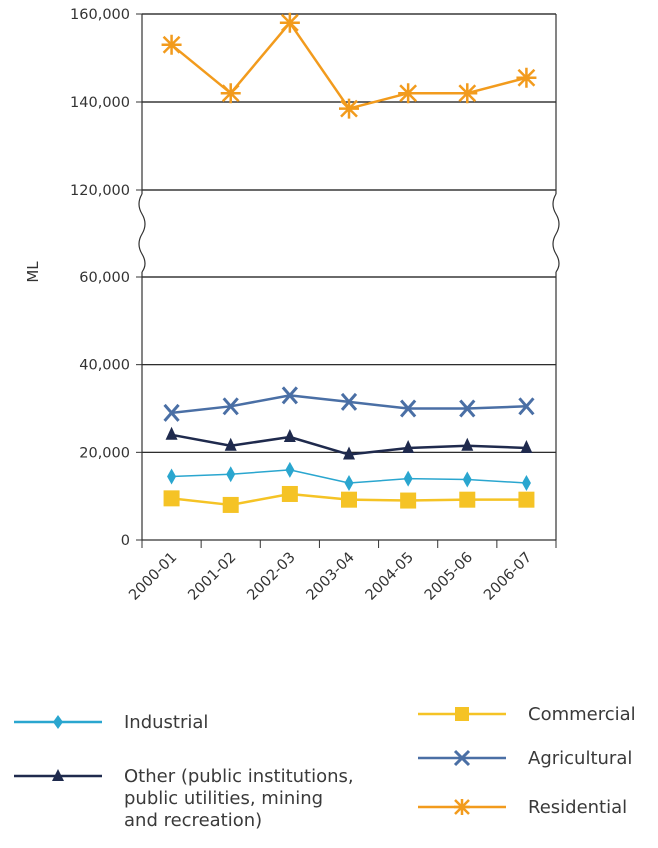  What do you see at coordinates (58, 722) in the screenshot?
I see `legend-swatch-industrial` at bounding box center [58, 722].